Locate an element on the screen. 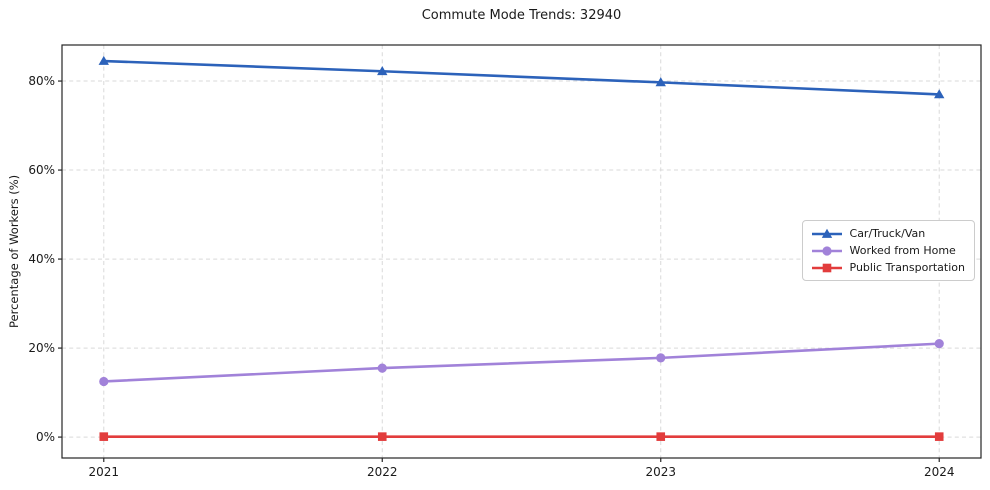 The width and height of the screenshot is (990, 490). series-worked-from-home is located at coordinates (521, 363).